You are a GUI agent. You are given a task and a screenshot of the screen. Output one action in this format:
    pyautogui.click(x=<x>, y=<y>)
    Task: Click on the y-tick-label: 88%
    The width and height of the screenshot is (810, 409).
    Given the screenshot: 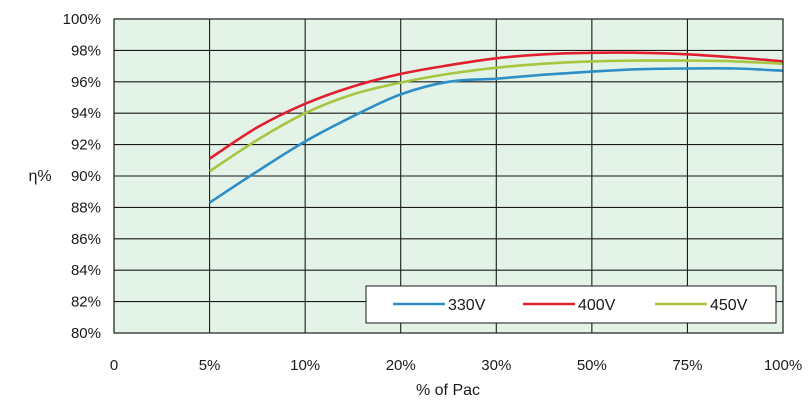 What is the action you would take?
    pyautogui.click(x=86, y=207)
    